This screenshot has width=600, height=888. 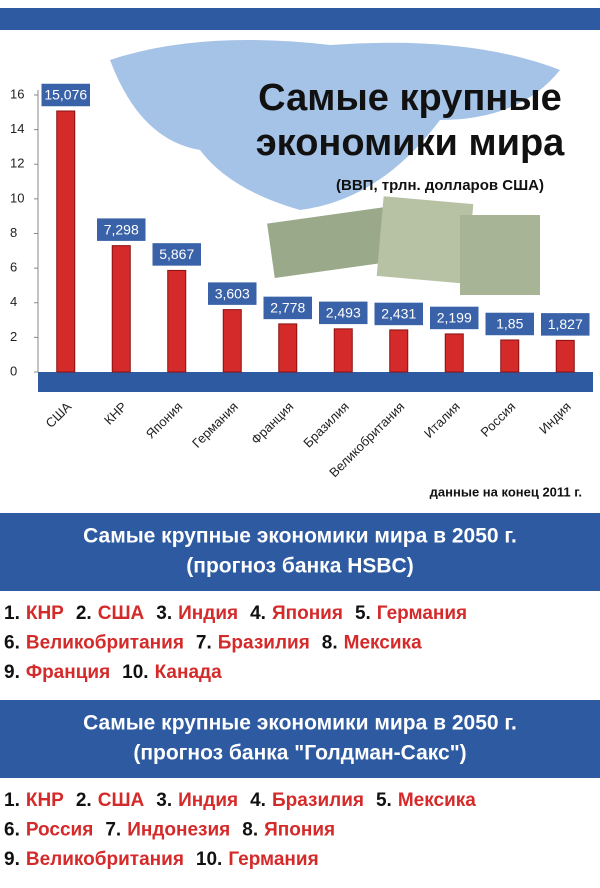 What do you see at coordinates (68, 672) in the screenshot?
I see `country: Франция` at bounding box center [68, 672].